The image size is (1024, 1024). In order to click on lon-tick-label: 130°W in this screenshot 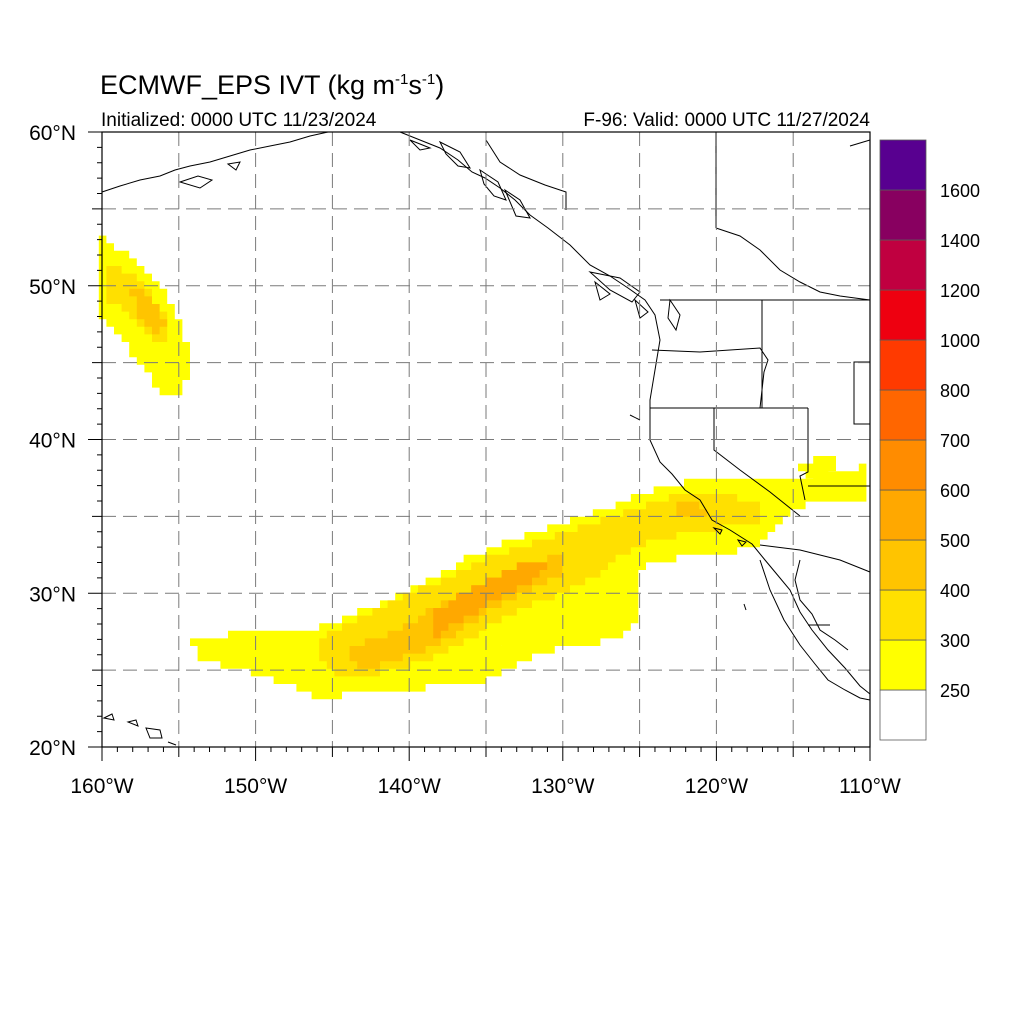, I will do `click(562, 786)`.